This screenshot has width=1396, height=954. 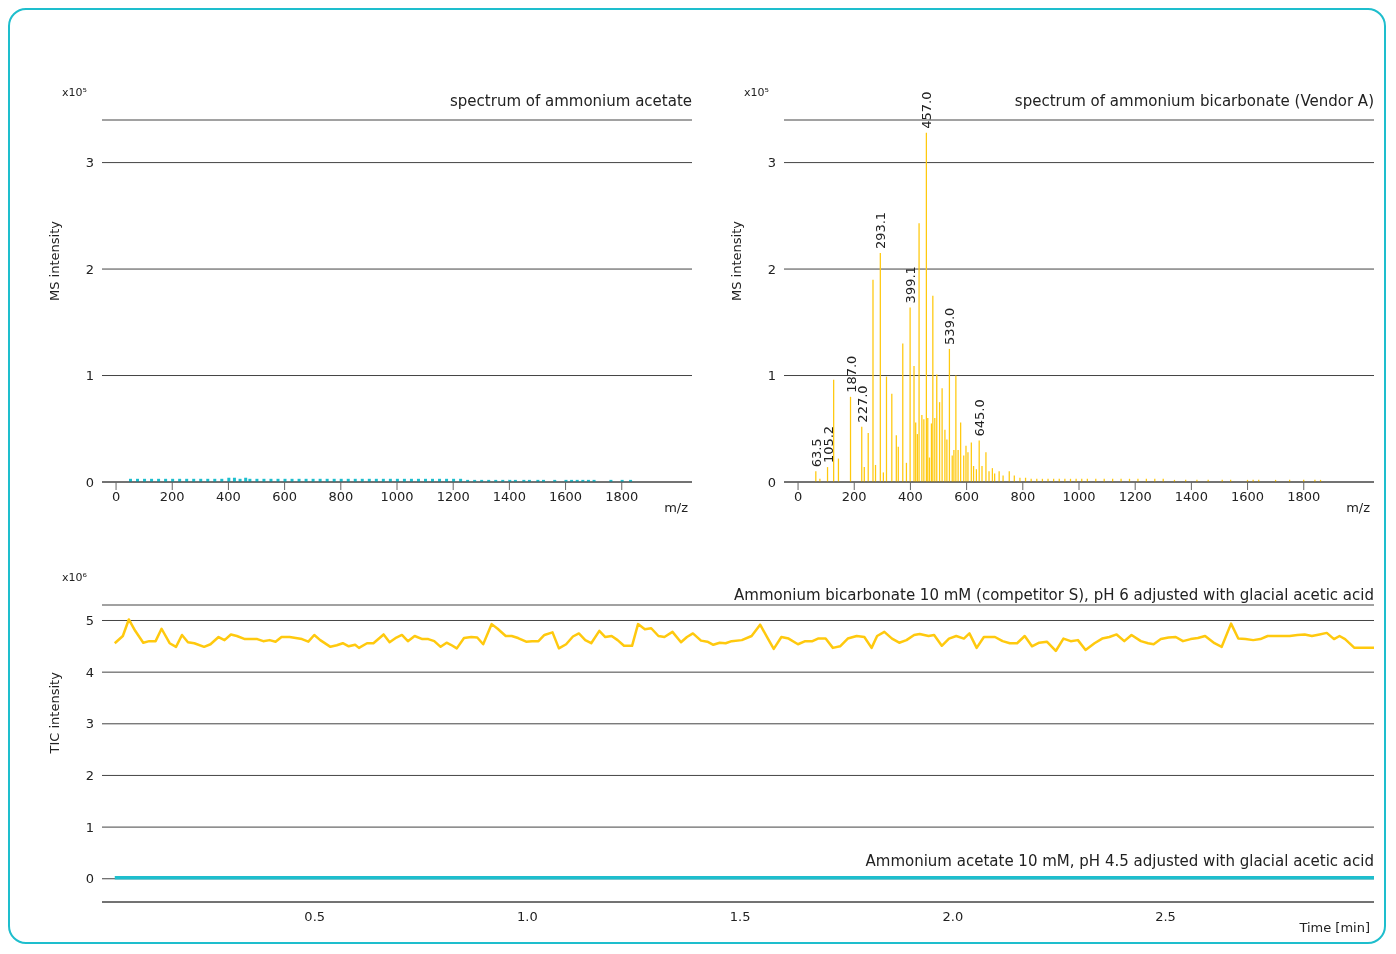 I want to click on x-tick-label: 1.0, so click(x=527, y=917).